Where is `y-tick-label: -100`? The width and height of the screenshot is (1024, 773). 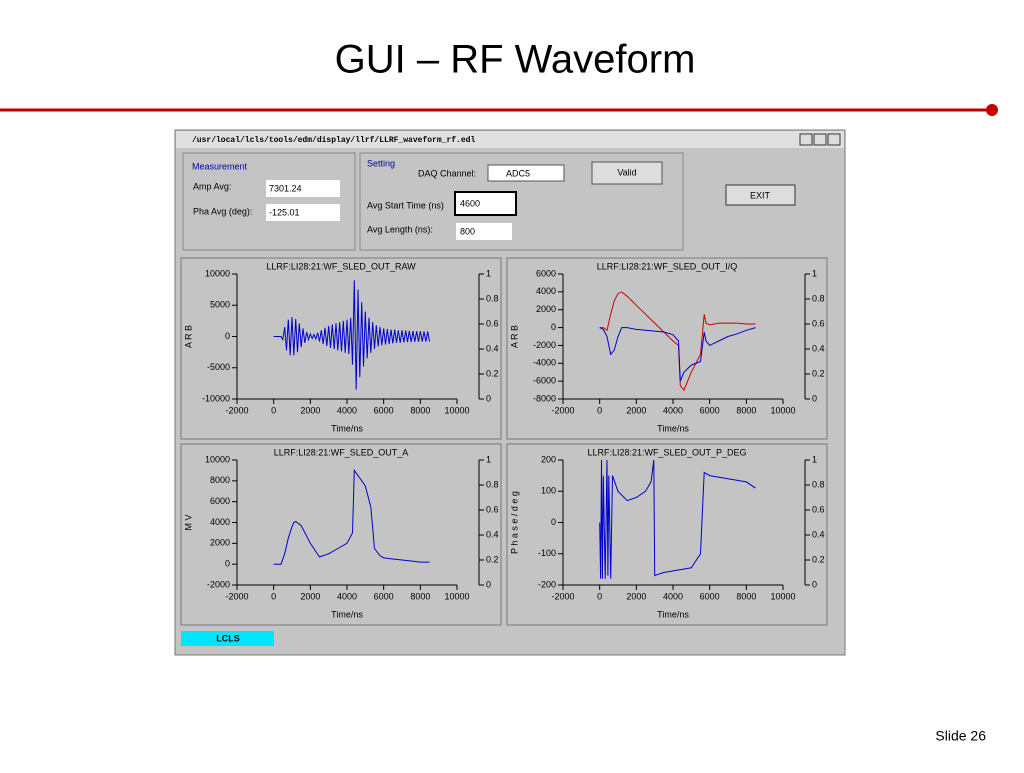
y-tick-label: -100 is located at coordinates (547, 553).